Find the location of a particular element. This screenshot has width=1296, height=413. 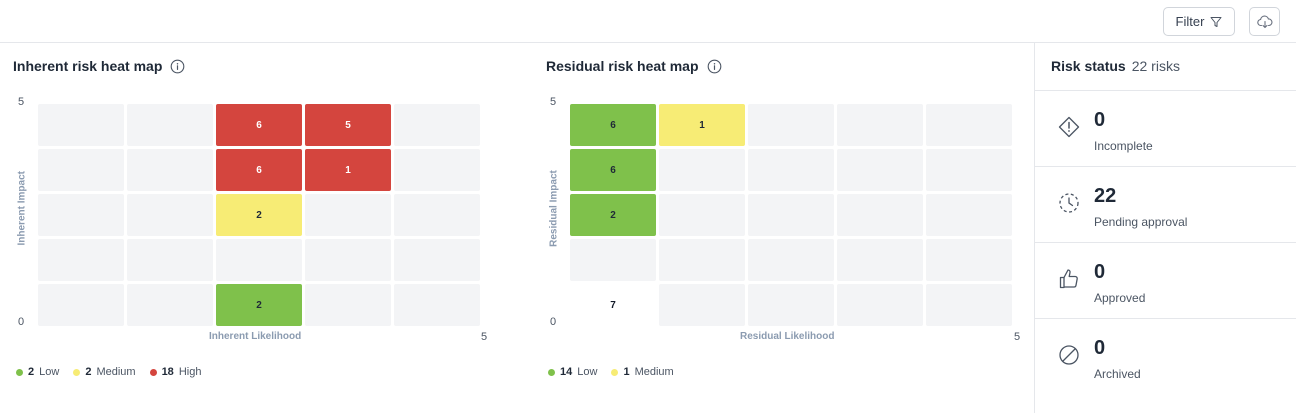

legend-count: 14 is located at coordinates (566, 372).